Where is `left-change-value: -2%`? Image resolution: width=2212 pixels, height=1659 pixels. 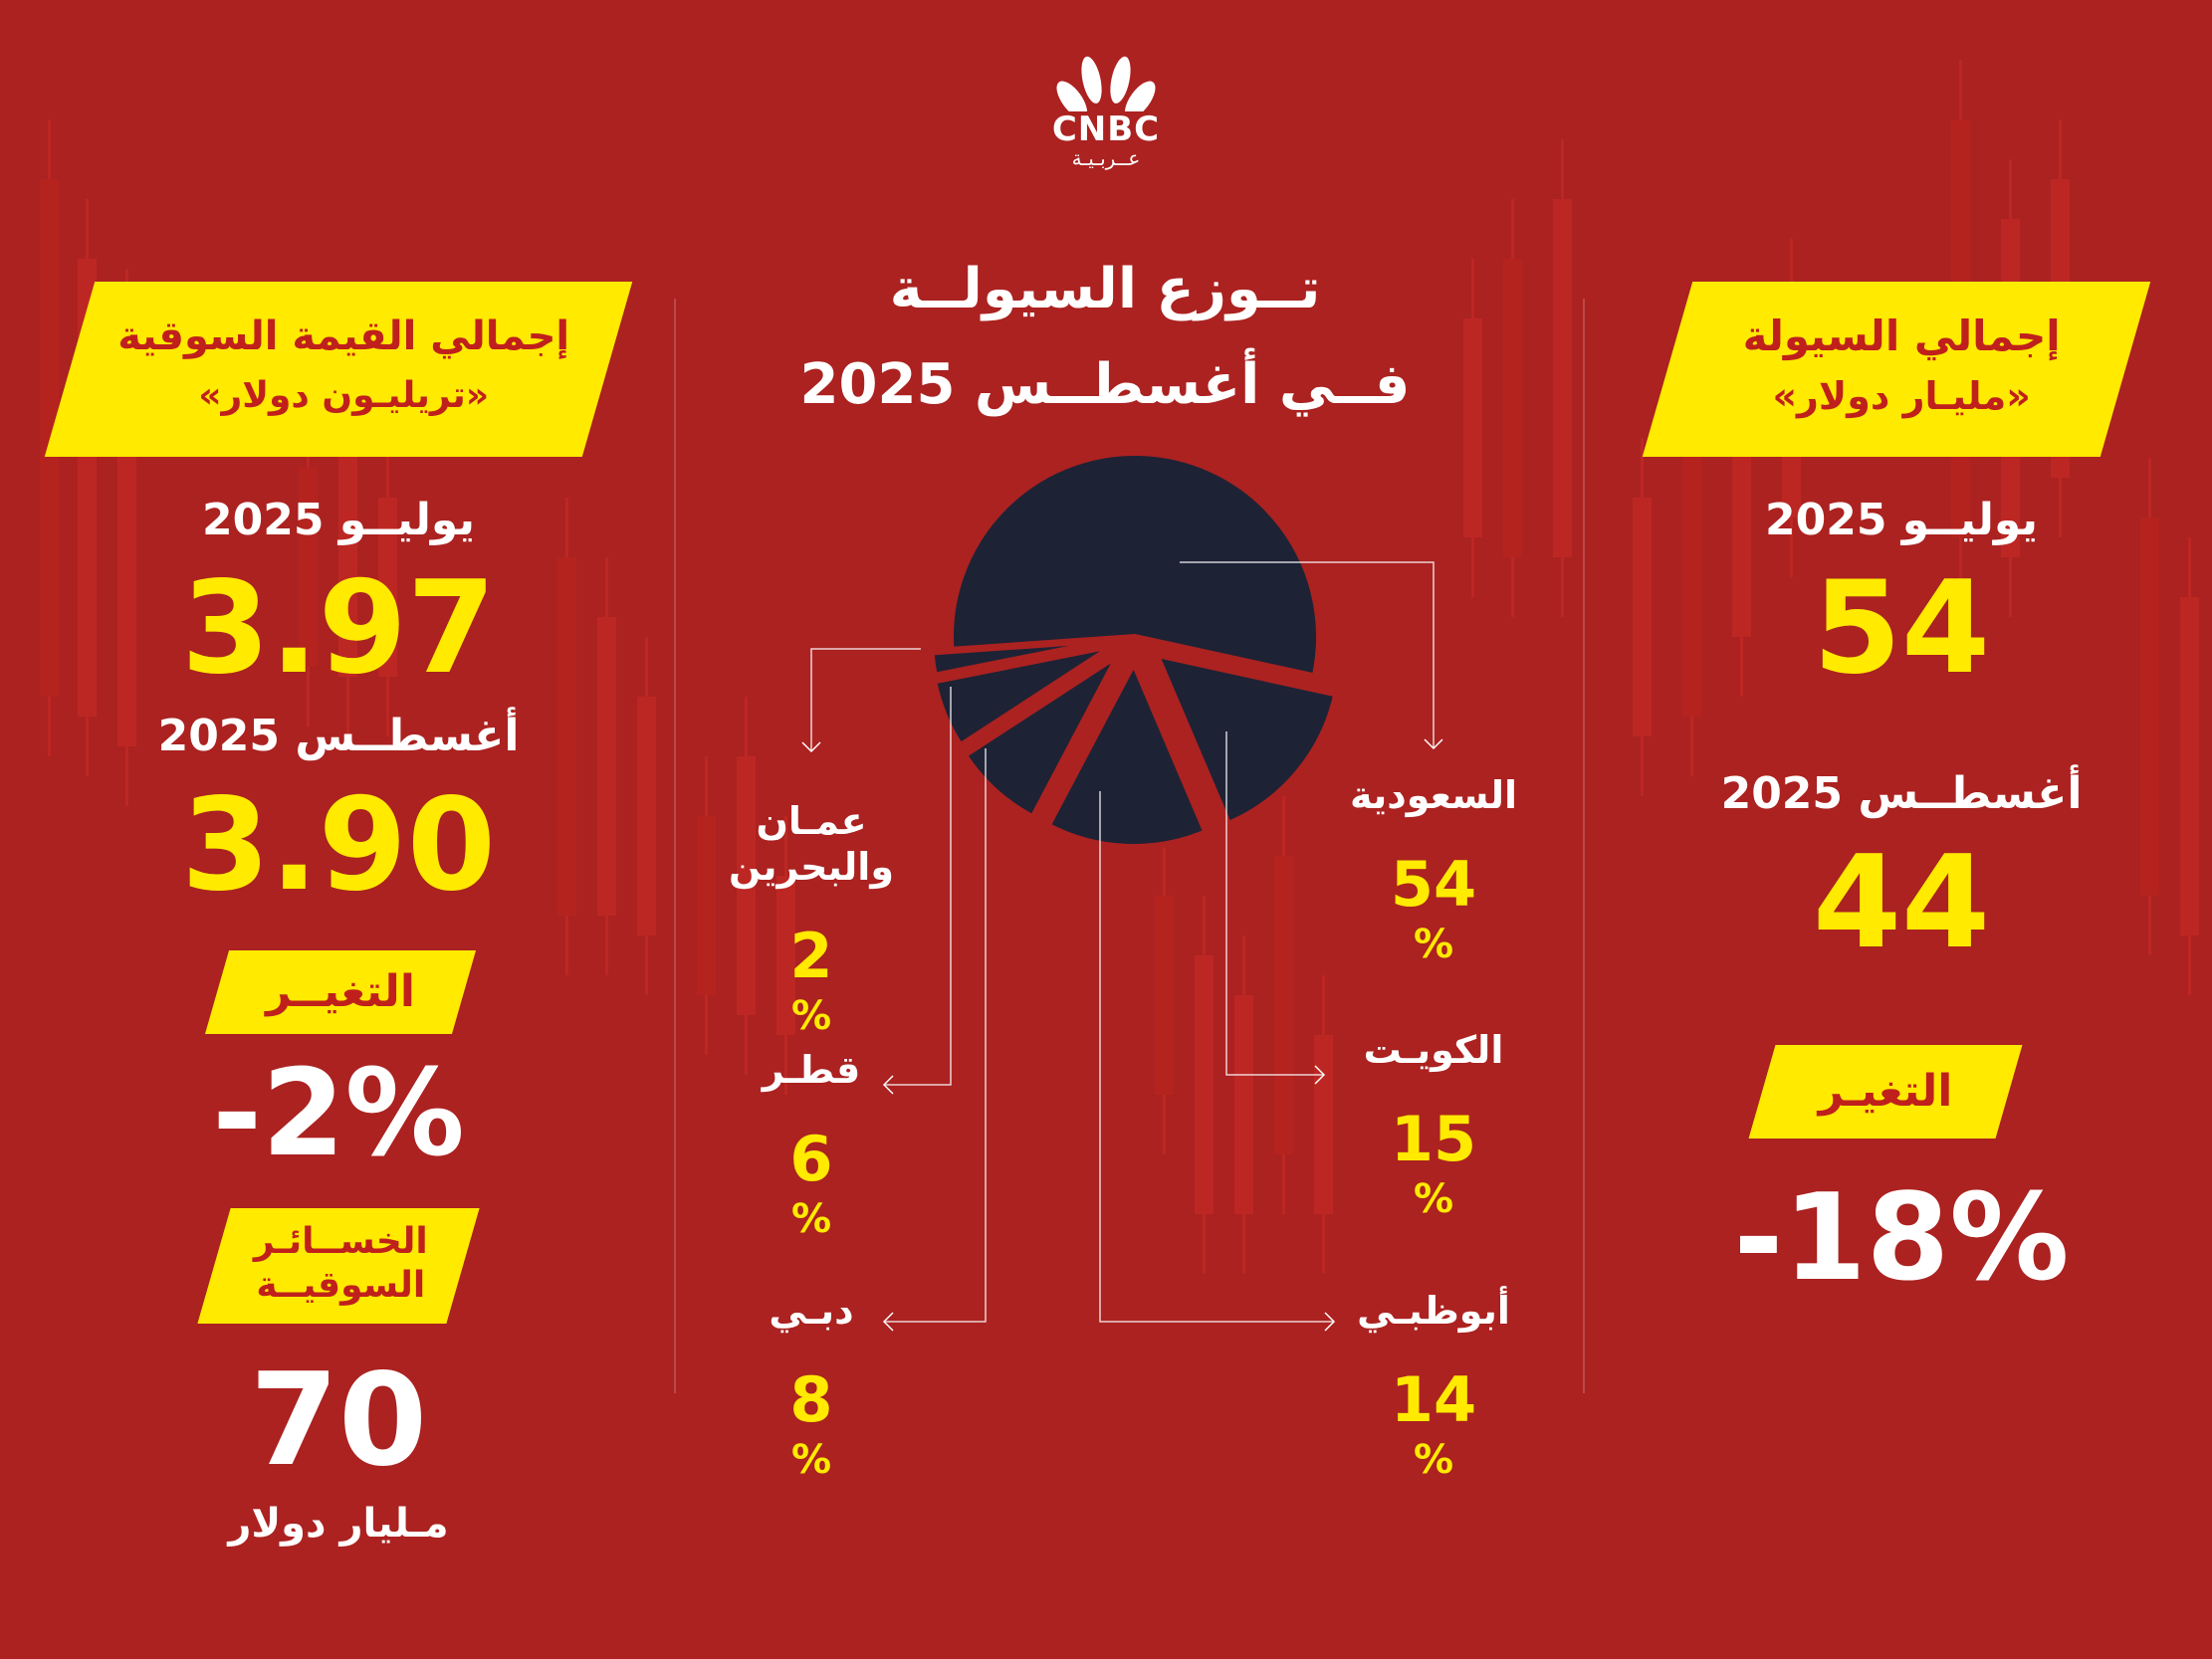
left-change-value: -2% is located at coordinates (338, 1114).